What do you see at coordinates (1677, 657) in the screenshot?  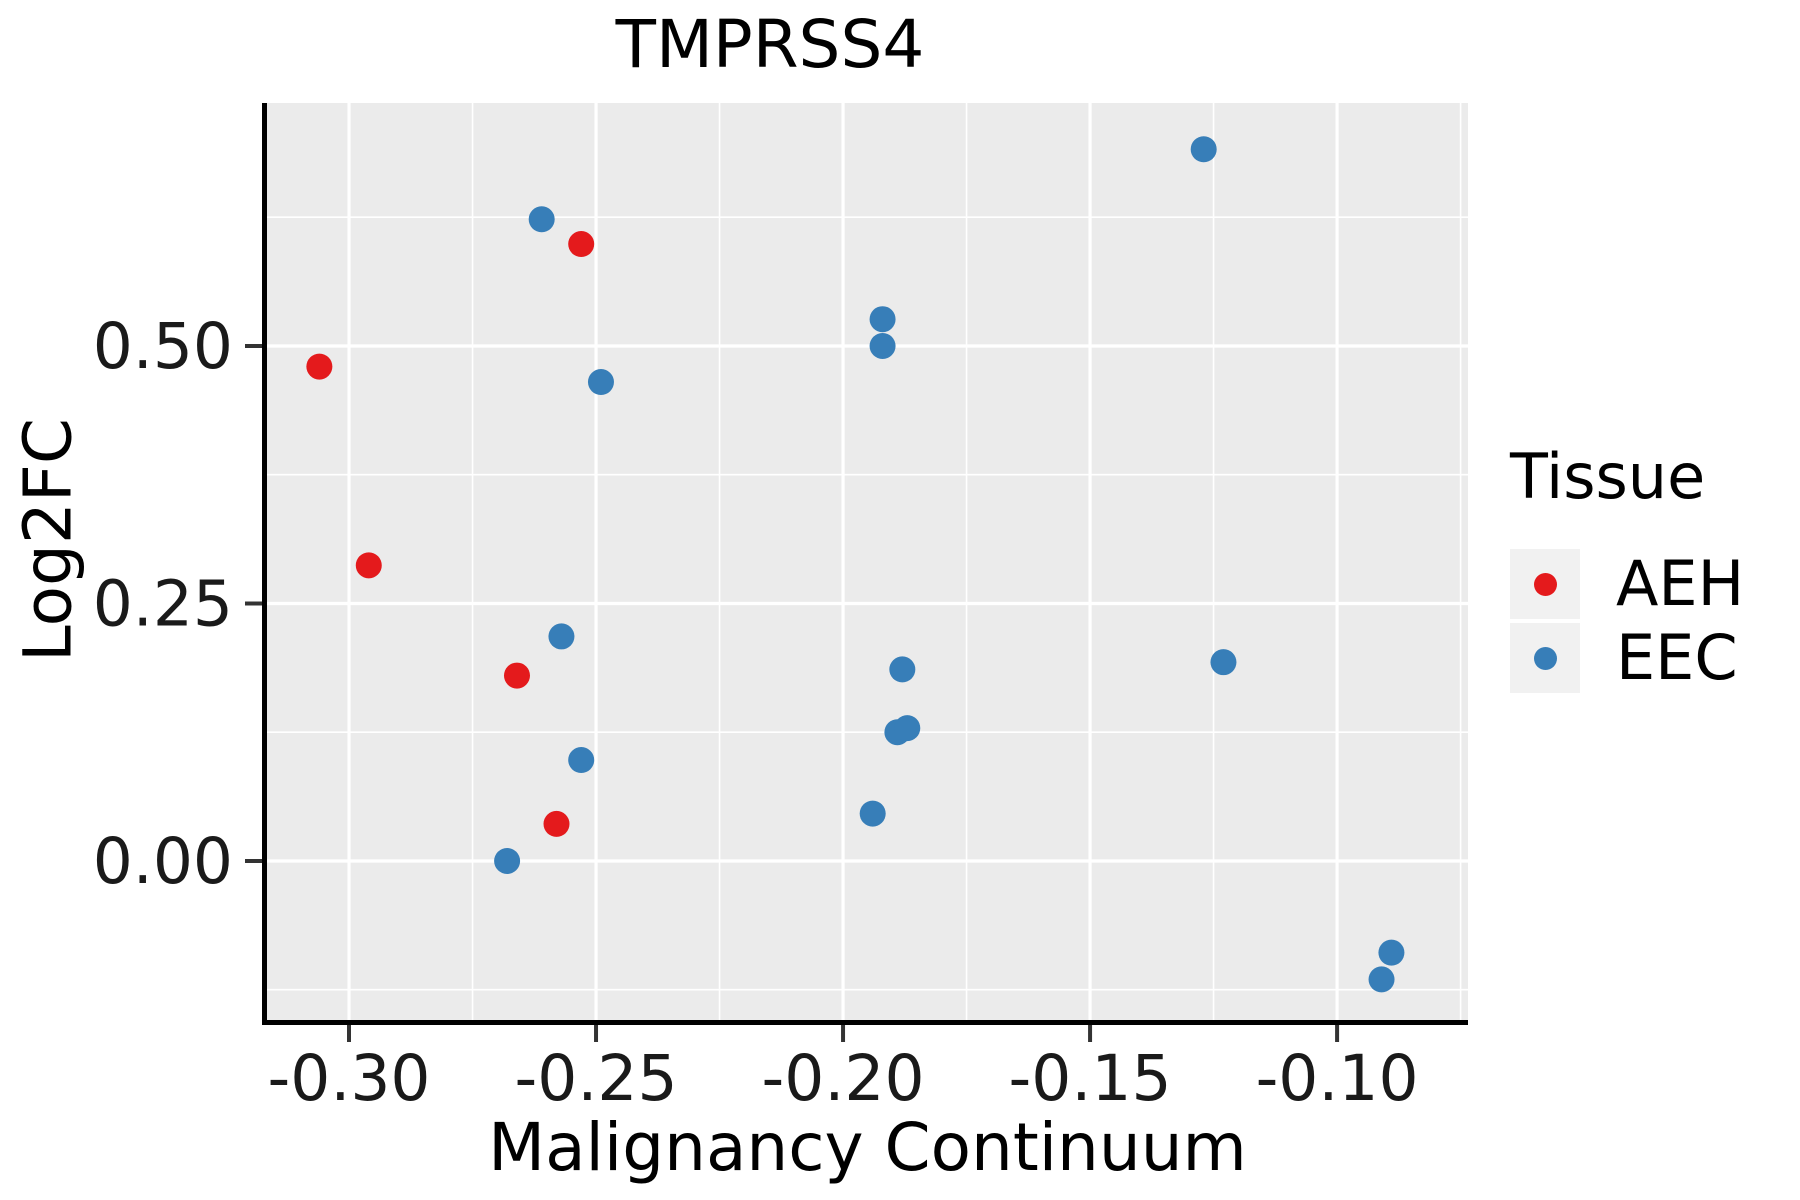 I see `legend-label-eec: EEC` at bounding box center [1677, 657].